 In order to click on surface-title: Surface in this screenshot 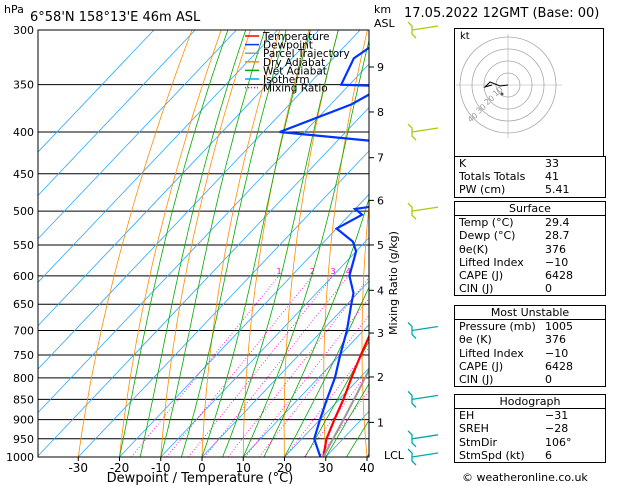, I will do `click(530, 209)`.